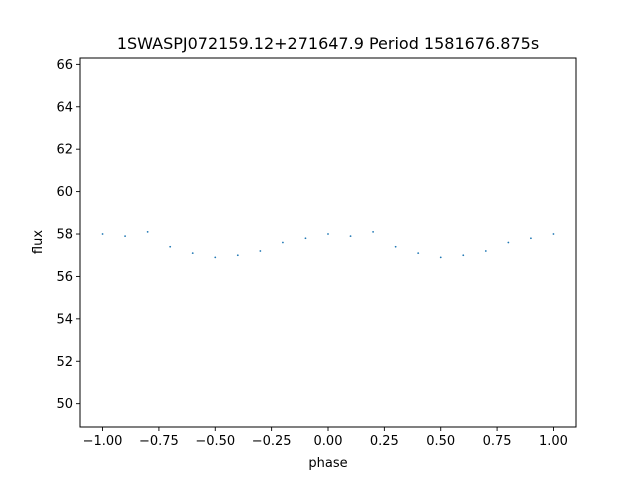  What do you see at coordinates (64, 277) in the screenshot?
I see `y-tick-label: 56` at bounding box center [64, 277].